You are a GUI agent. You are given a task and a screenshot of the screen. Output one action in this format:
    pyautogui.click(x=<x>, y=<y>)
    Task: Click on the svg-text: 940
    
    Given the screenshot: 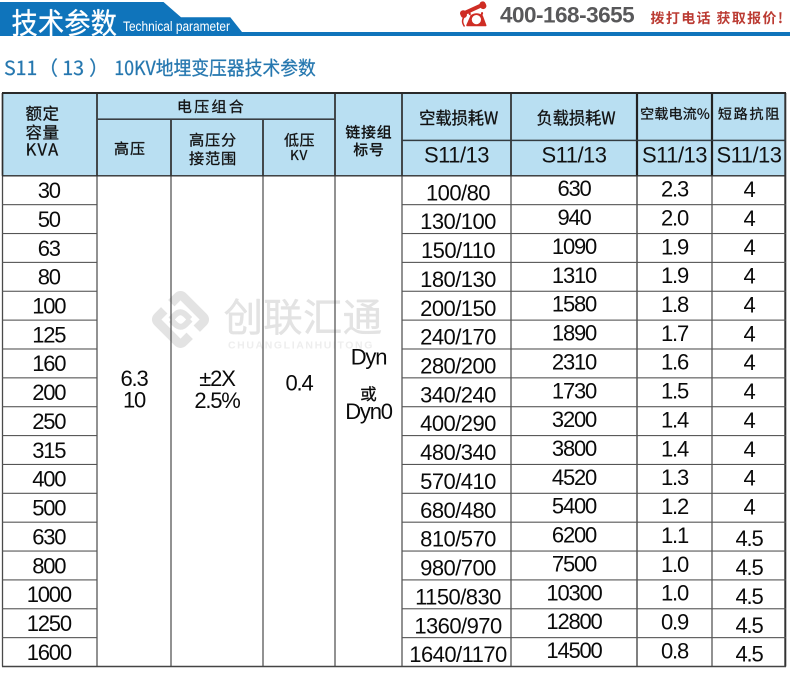 What is the action you would take?
    pyautogui.click(x=574, y=217)
    